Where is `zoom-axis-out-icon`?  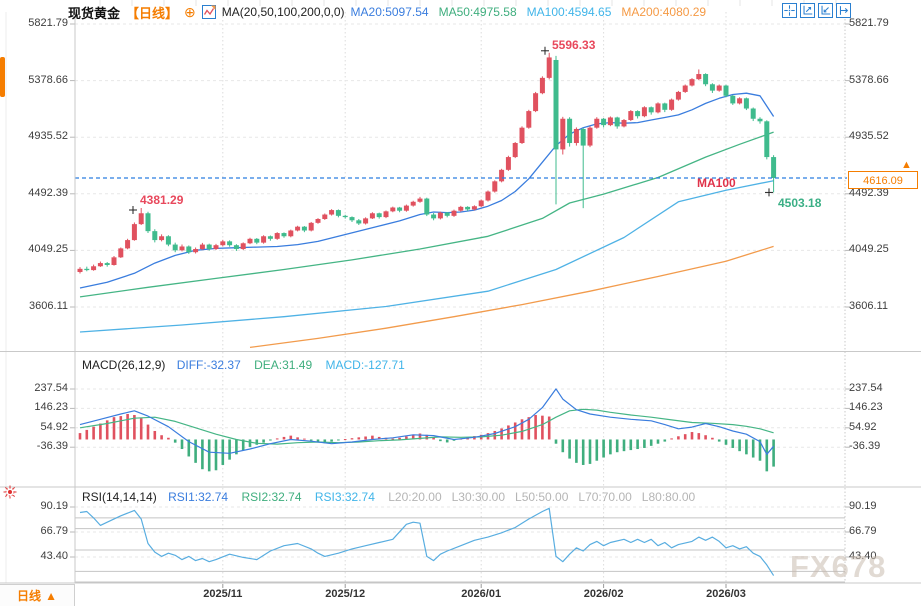
zoom-axis-out-icon is located at coordinates (825, 10).